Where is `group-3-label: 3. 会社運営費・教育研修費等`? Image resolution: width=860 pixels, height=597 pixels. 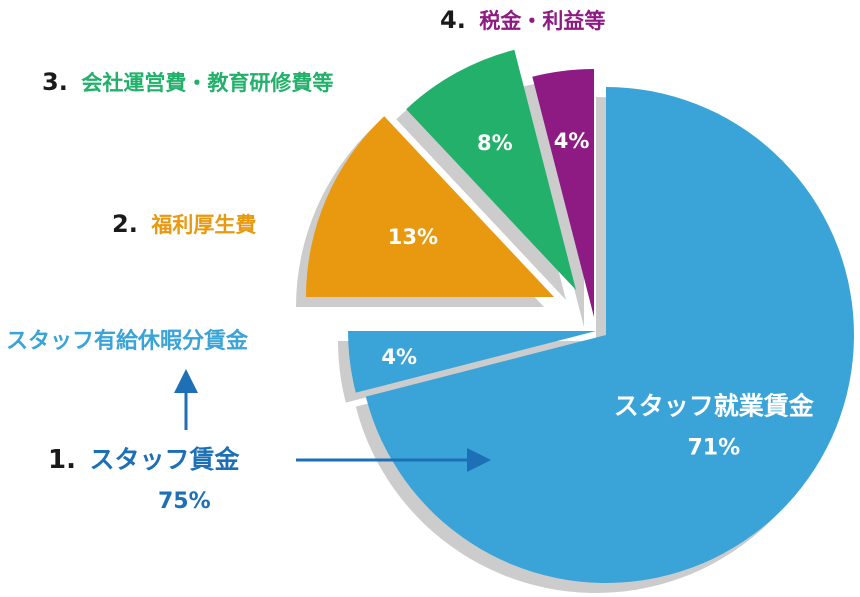 group-3-label: 3. 会社運営費・教育研修費等 is located at coordinates (187, 82).